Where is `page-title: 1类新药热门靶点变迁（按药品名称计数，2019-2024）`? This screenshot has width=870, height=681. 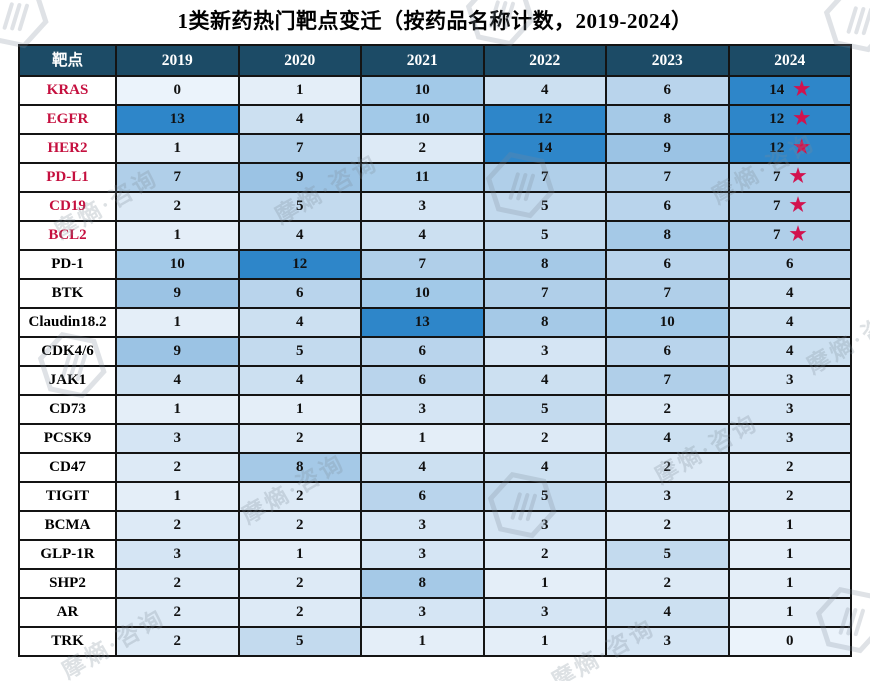
page-title: 1类新药热门靶点变迁（按药品名称计数，2019-2024） is located at coordinates (435, 21).